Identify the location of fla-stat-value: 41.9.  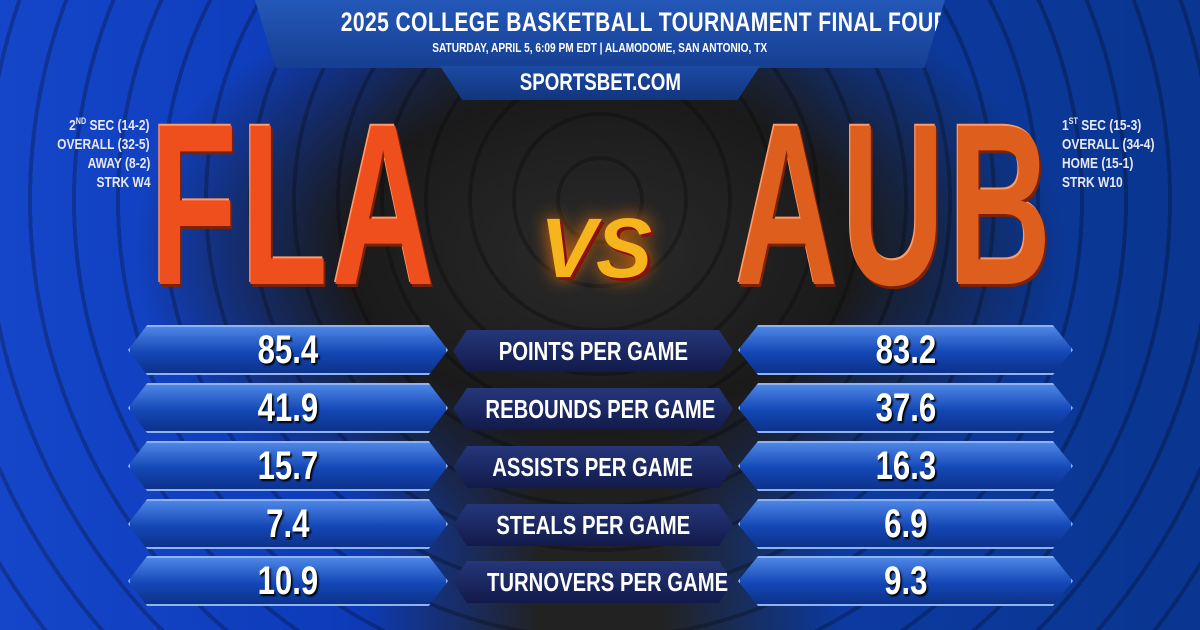
(288, 408).